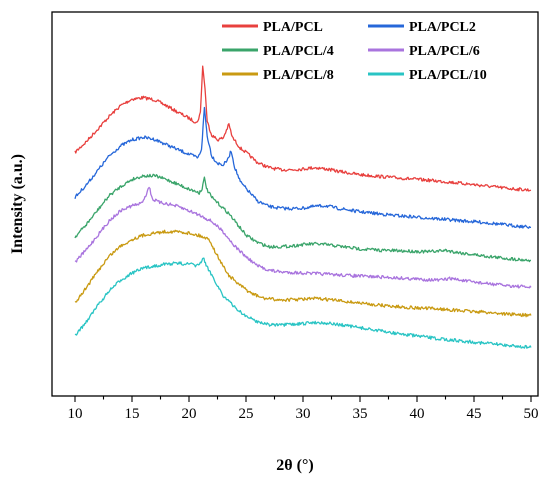  I want to click on x-tick-label: 50, so click(531, 414).